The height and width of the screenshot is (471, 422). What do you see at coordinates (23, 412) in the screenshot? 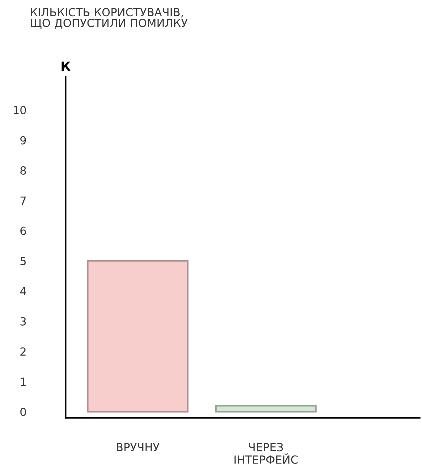
I see `y-tick-label: 0` at bounding box center [23, 412].